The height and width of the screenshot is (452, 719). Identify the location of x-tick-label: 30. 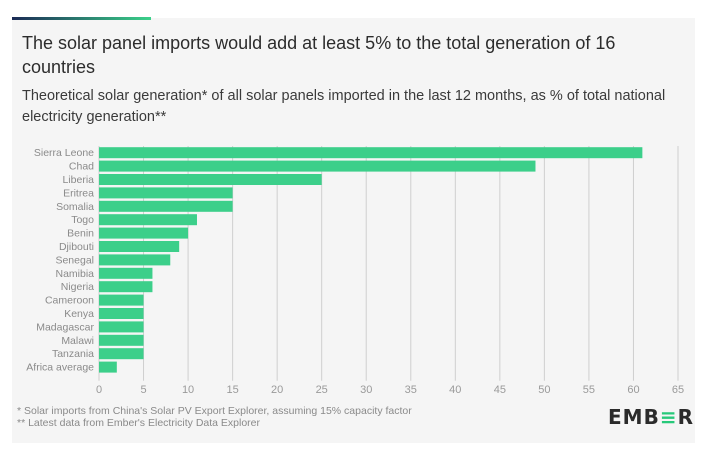
(366, 390).